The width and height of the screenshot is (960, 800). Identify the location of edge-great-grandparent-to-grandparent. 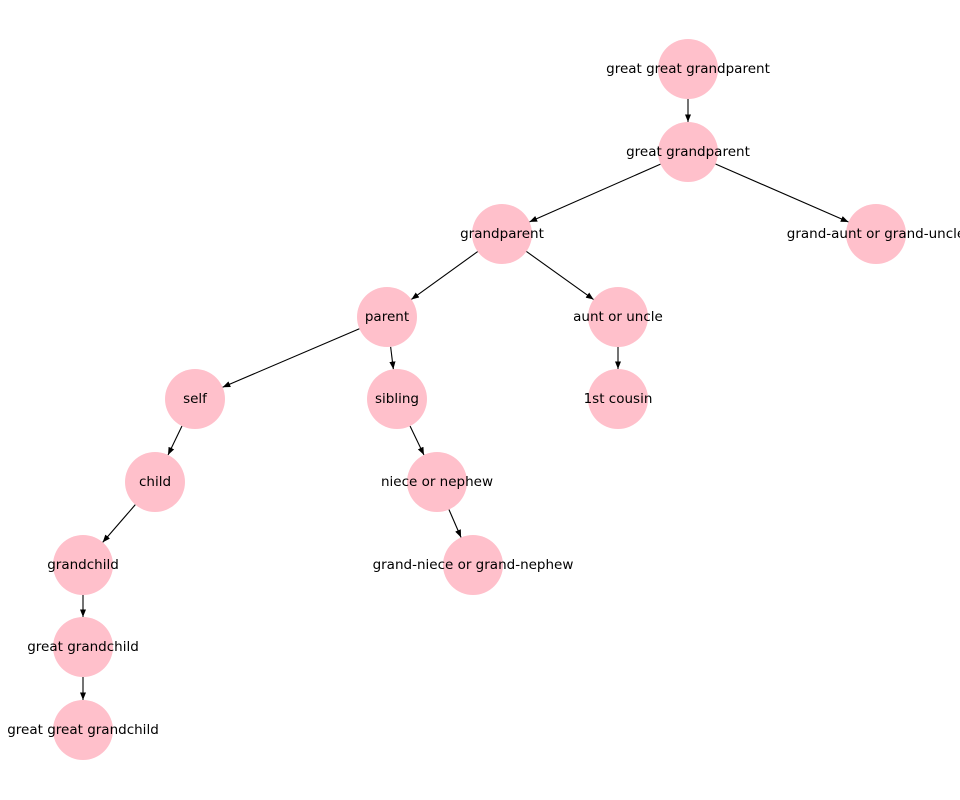
(595, 193).